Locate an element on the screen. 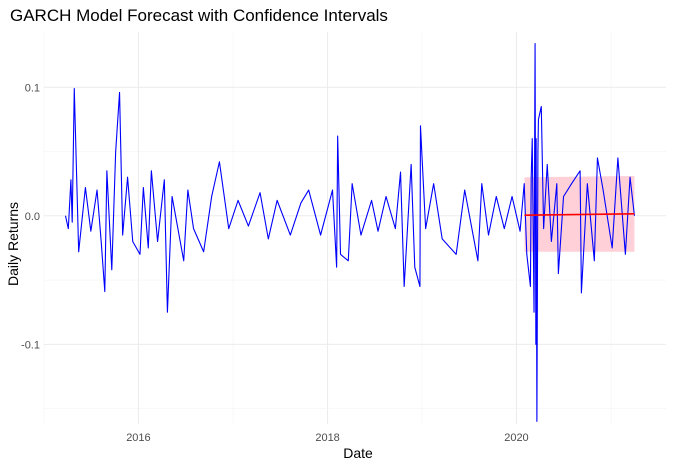 The image size is (673, 468). y-axis-tick-labels: -0.1 0.0 0.1 is located at coordinates (30, 216).